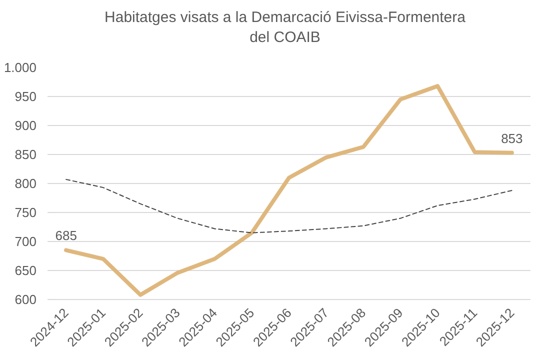 The image size is (560, 348). I want to click on y-tick-label: 750, so click(25, 212).